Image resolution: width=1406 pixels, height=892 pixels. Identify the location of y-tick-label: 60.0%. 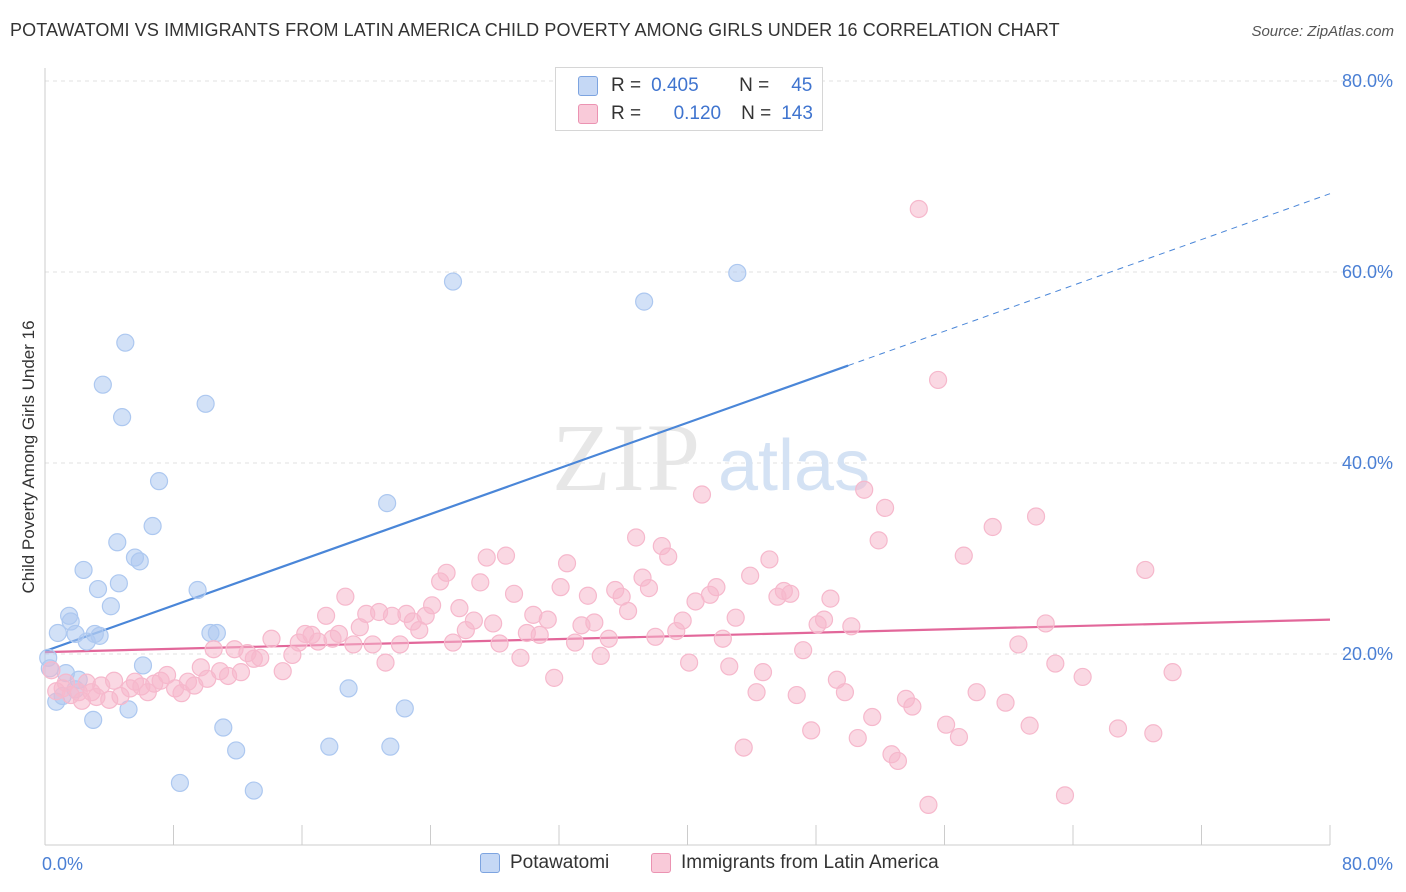
(1367, 272).